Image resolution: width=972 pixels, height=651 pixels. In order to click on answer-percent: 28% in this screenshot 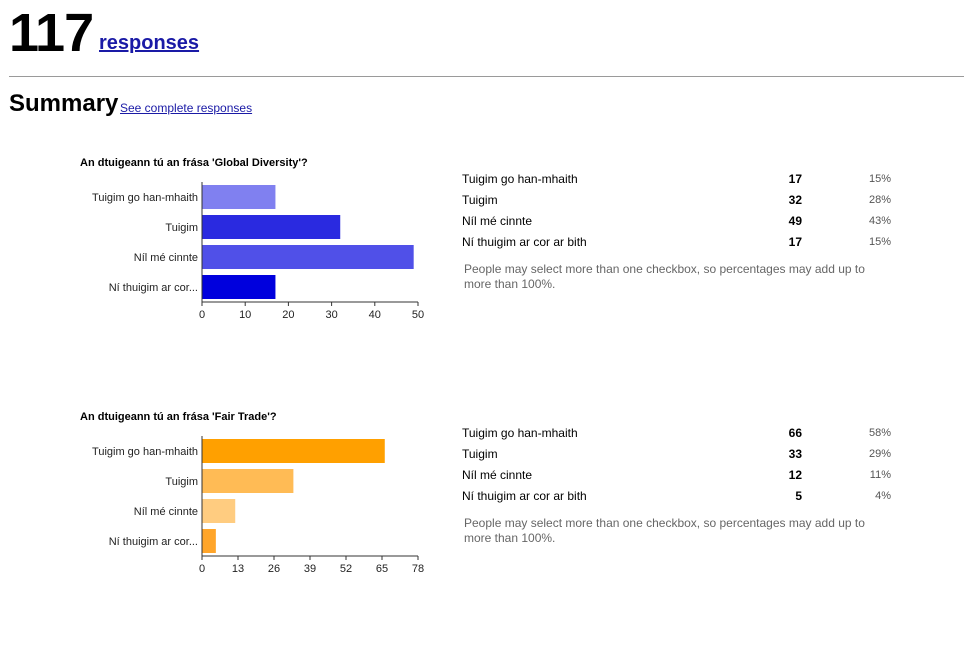, I will do `click(879, 199)`.